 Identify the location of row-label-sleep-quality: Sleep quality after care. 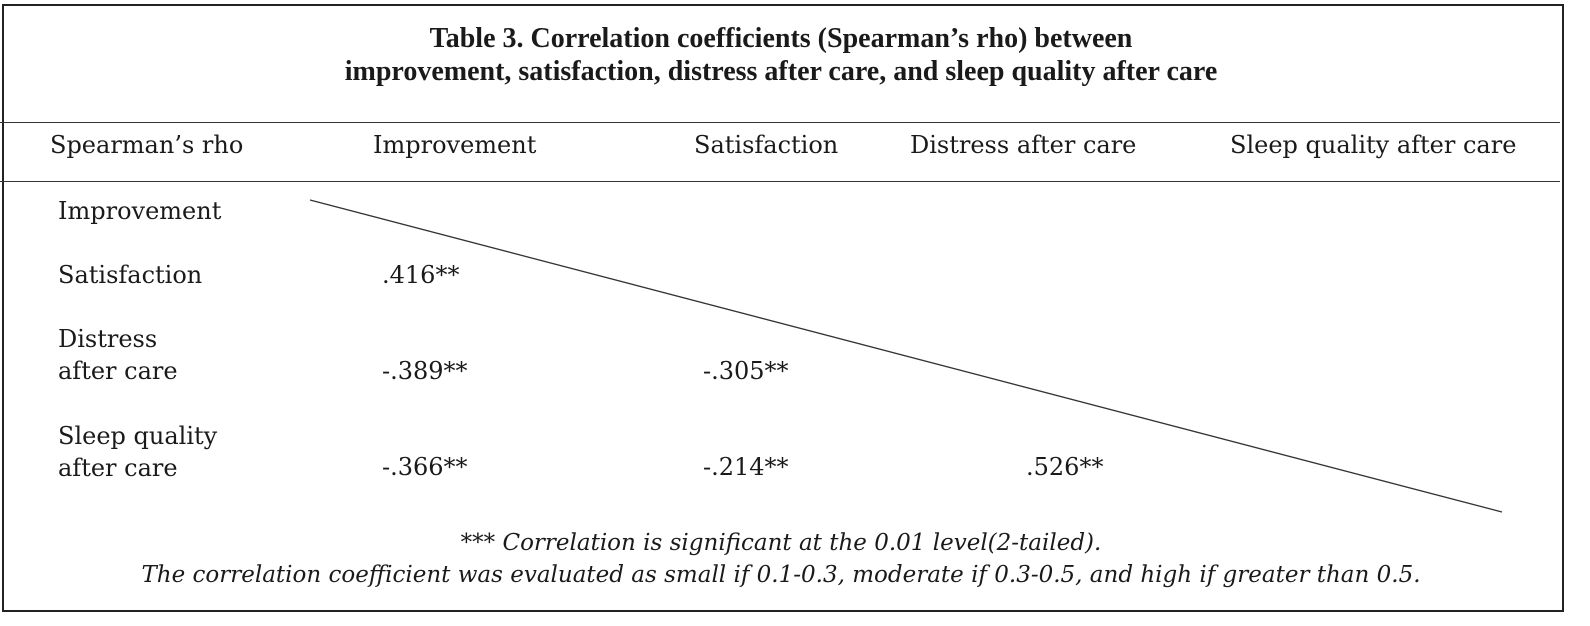
(137, 452).